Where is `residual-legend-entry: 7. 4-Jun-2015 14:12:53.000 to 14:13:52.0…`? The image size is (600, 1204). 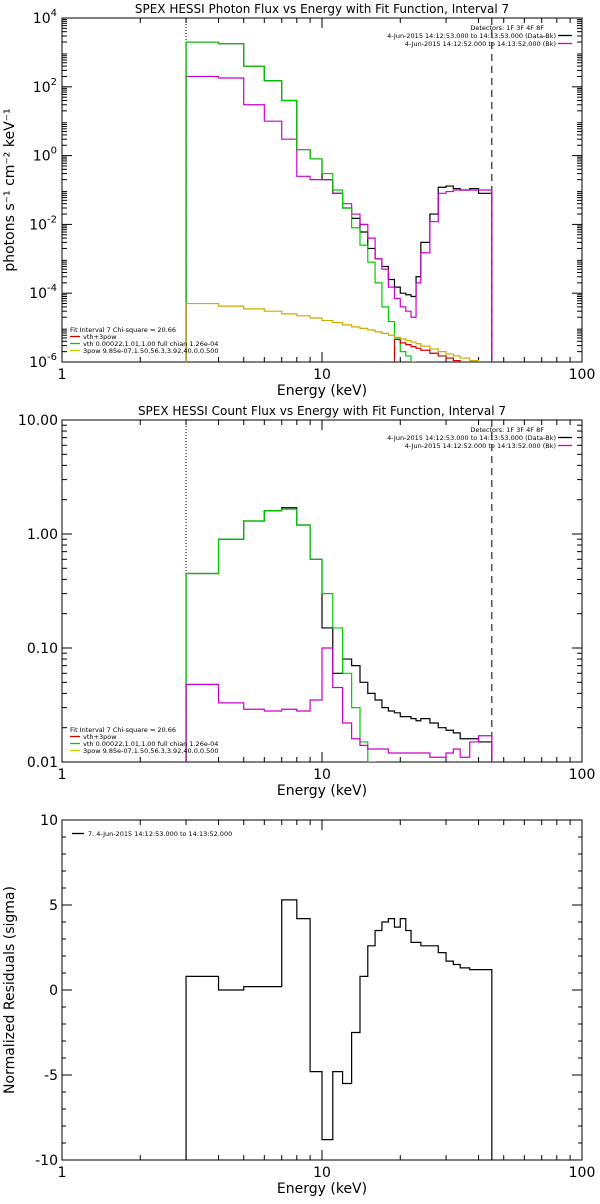
residual-legend-entry: 7. 4-Jun-2015 14:12:53.000 to 14:13:52.0… is located at coordinates (160, 834).